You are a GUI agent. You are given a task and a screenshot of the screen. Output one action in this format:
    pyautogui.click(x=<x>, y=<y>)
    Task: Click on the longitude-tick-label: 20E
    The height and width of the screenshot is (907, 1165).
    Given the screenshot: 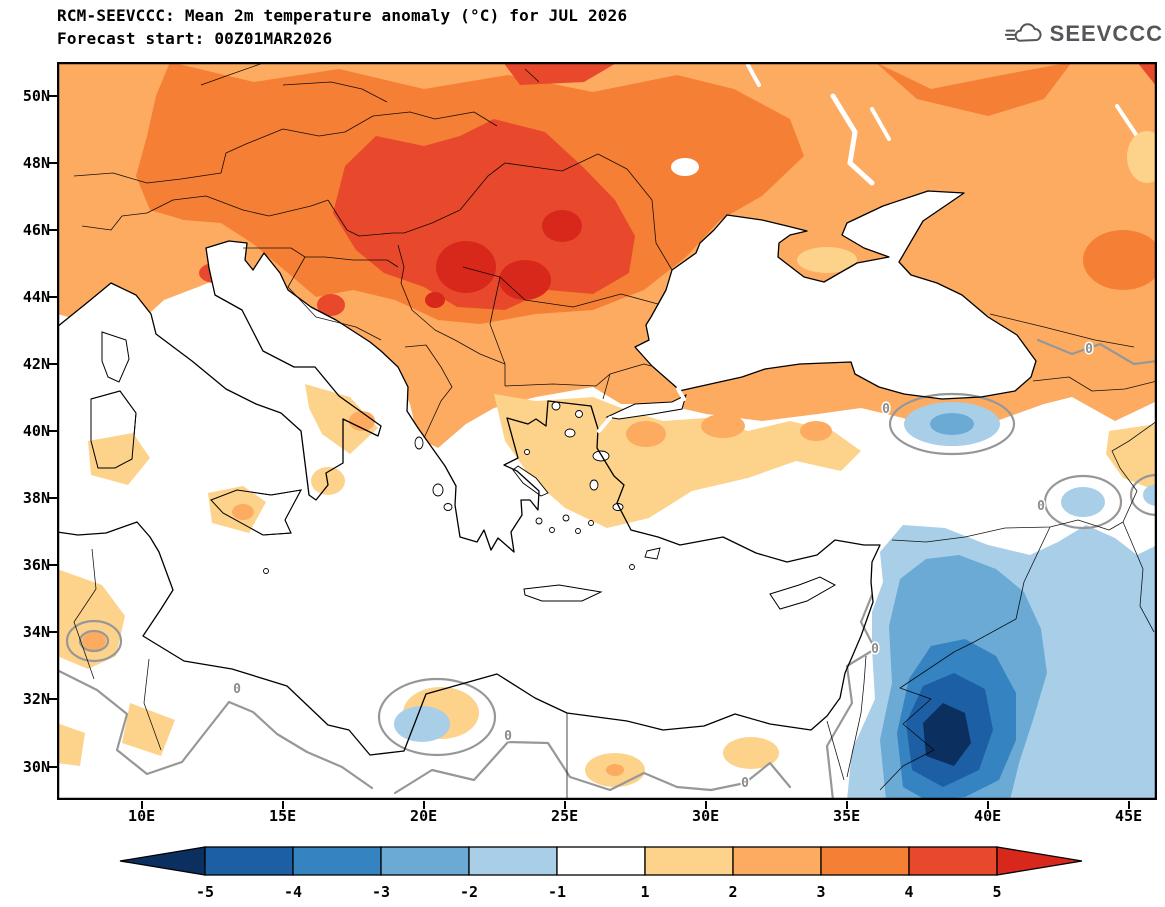 What is the action you would take?
    pyautogui.click(x=424, y=816)
    